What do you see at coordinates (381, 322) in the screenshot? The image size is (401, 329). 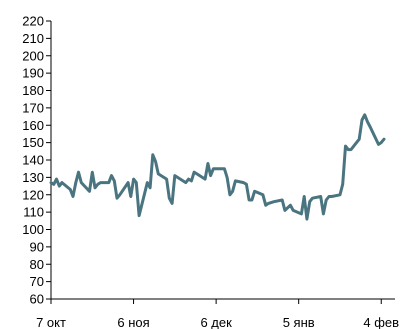 I see `x-tick-label: 4 фев` at bounding box center [381, 322].